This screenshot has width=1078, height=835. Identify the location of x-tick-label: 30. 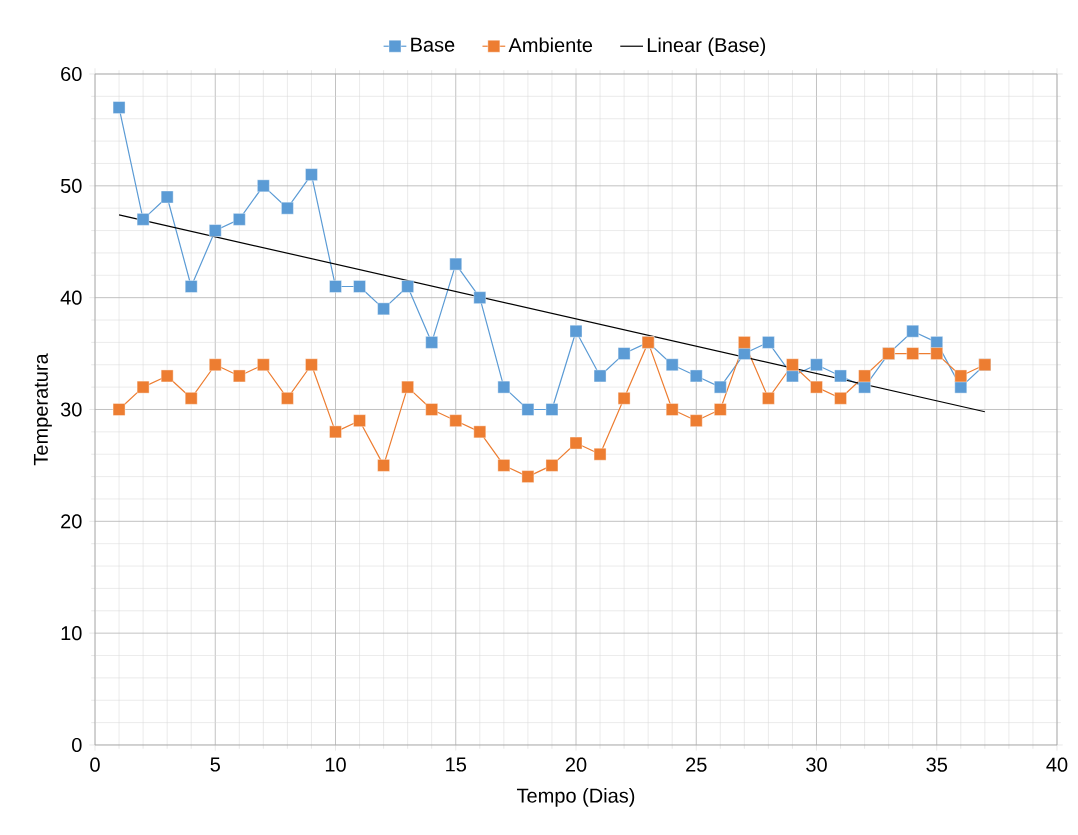
(816, 764).